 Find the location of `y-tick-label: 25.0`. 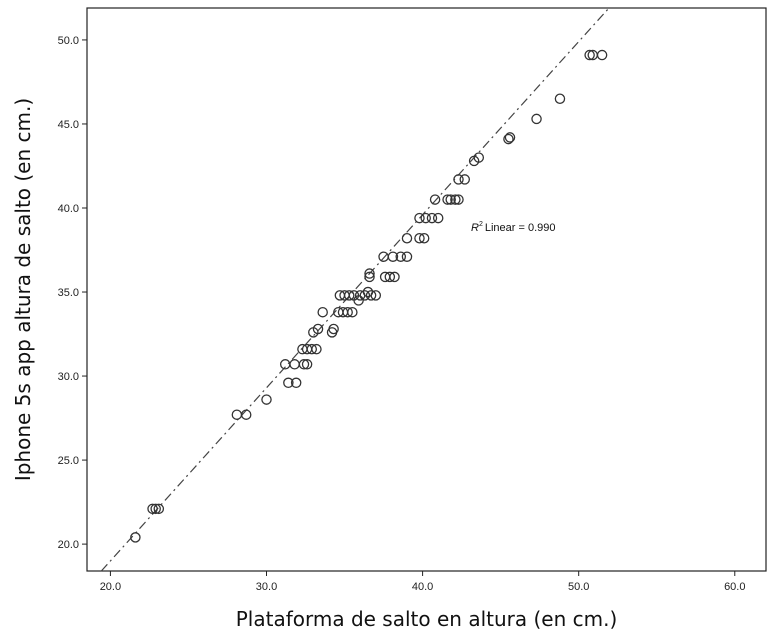

y-tick-label: 25.0 is located at coordinates (68, 461).